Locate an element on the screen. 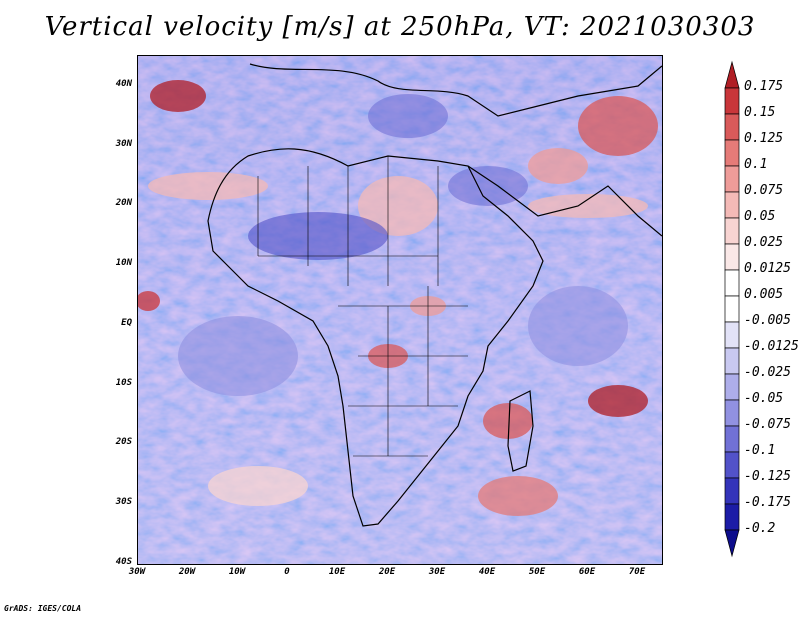  colorbar-level-label: 0.175 is located at coordinates (764, 86).